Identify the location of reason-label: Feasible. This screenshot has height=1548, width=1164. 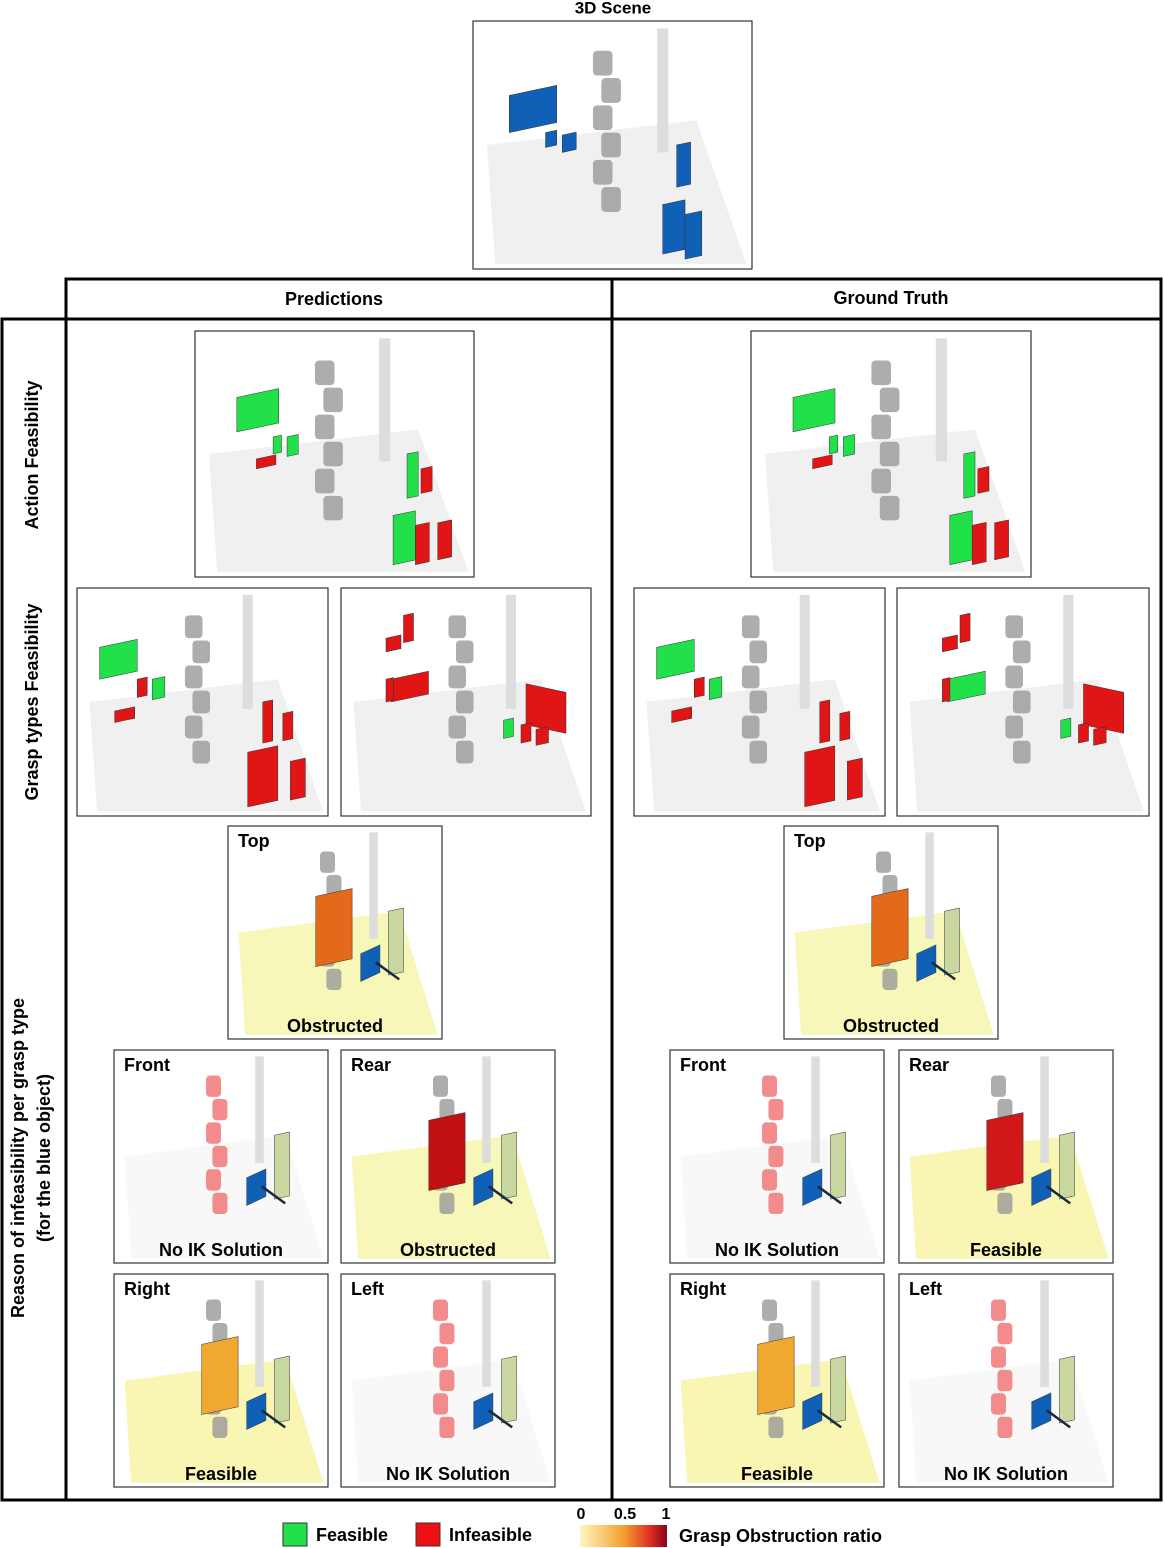
(777, 1474).